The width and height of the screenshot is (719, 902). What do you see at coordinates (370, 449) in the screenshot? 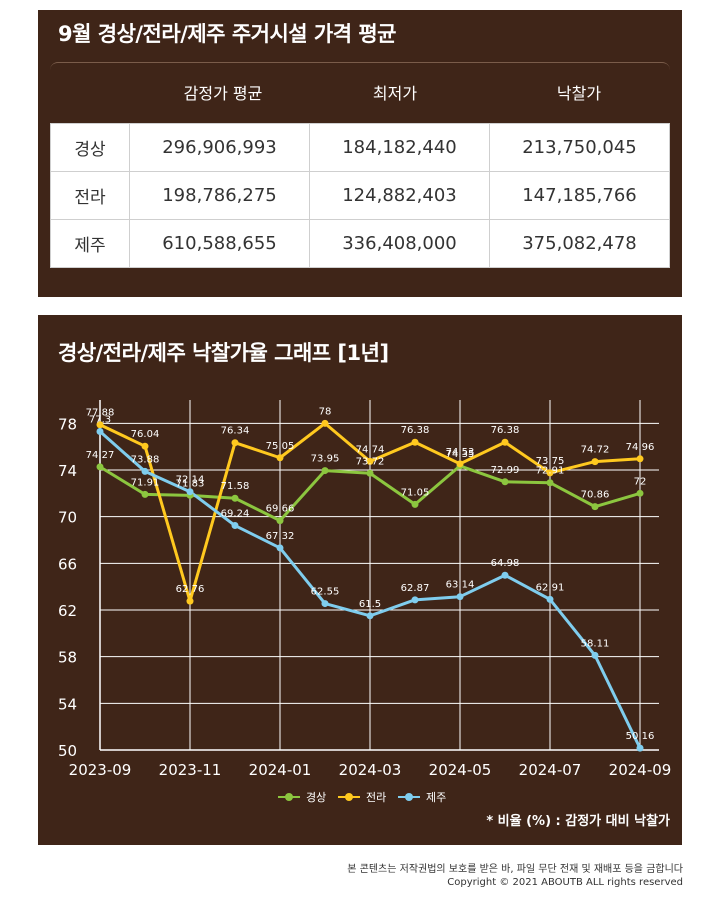
I see `data-label-전라: 74.74` at bounding box center [370, 449].